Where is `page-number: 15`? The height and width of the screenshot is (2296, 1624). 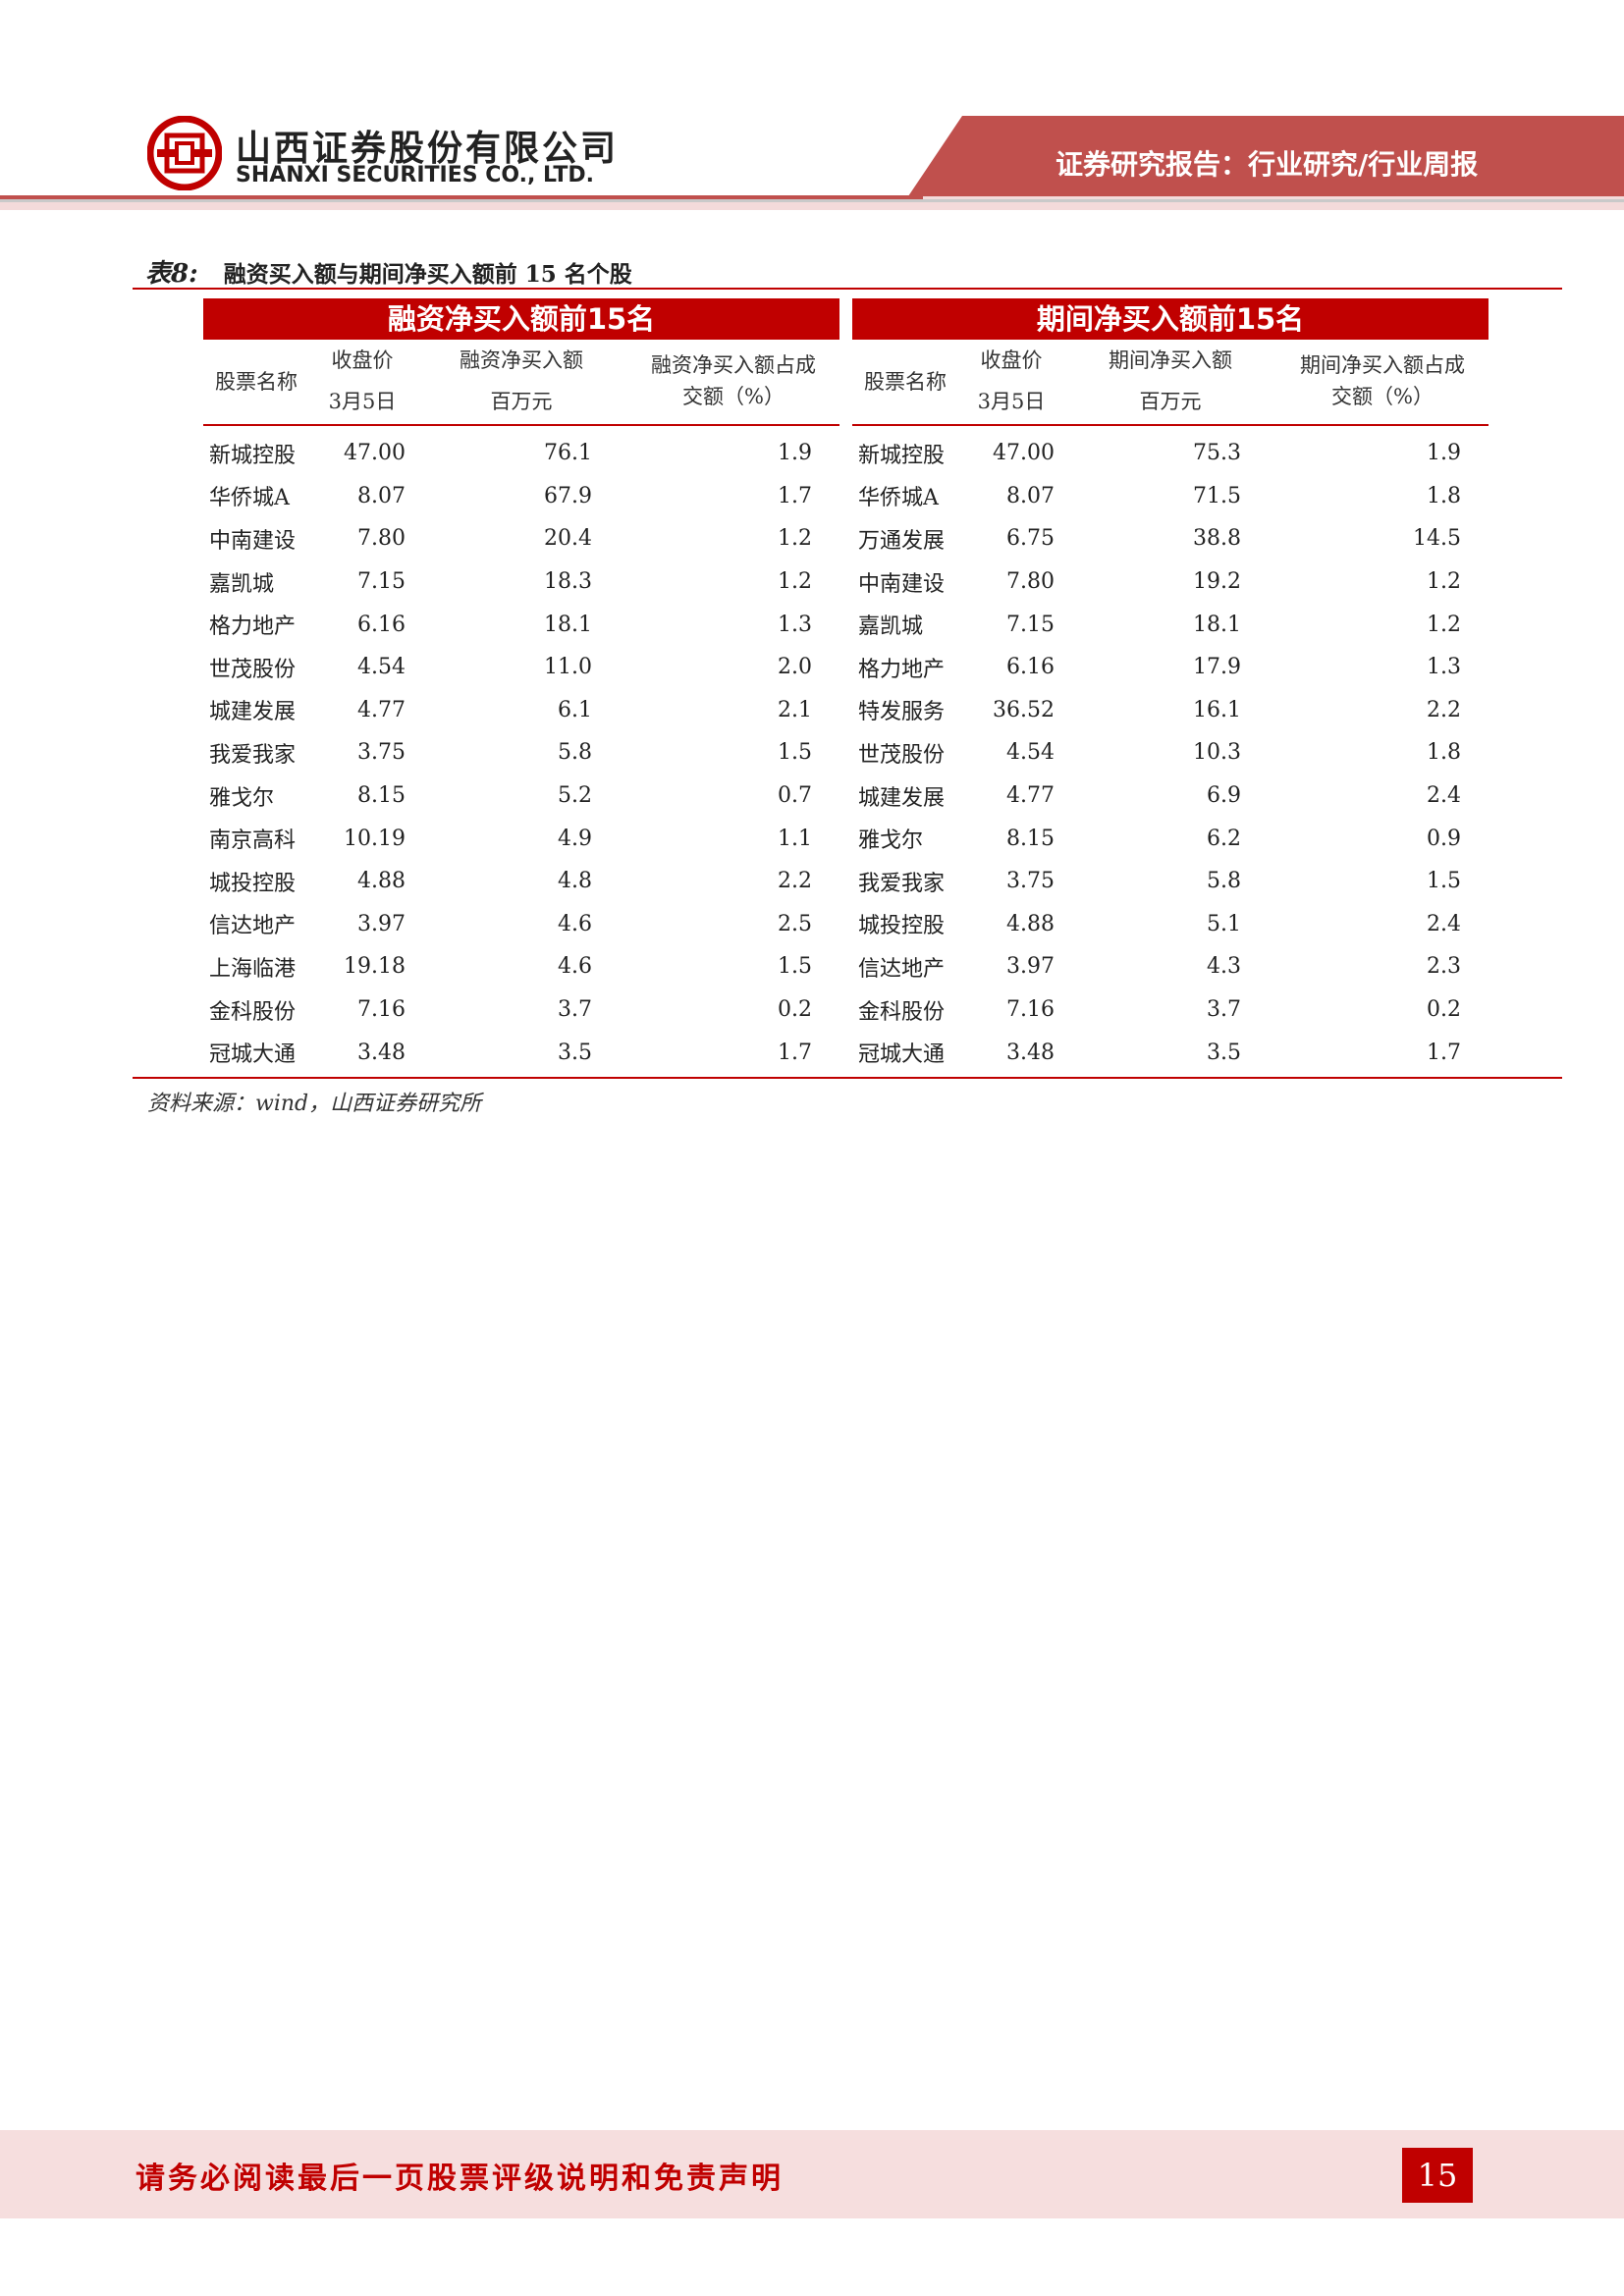 page-number: 15 is located at coordinates (1437, 2175).